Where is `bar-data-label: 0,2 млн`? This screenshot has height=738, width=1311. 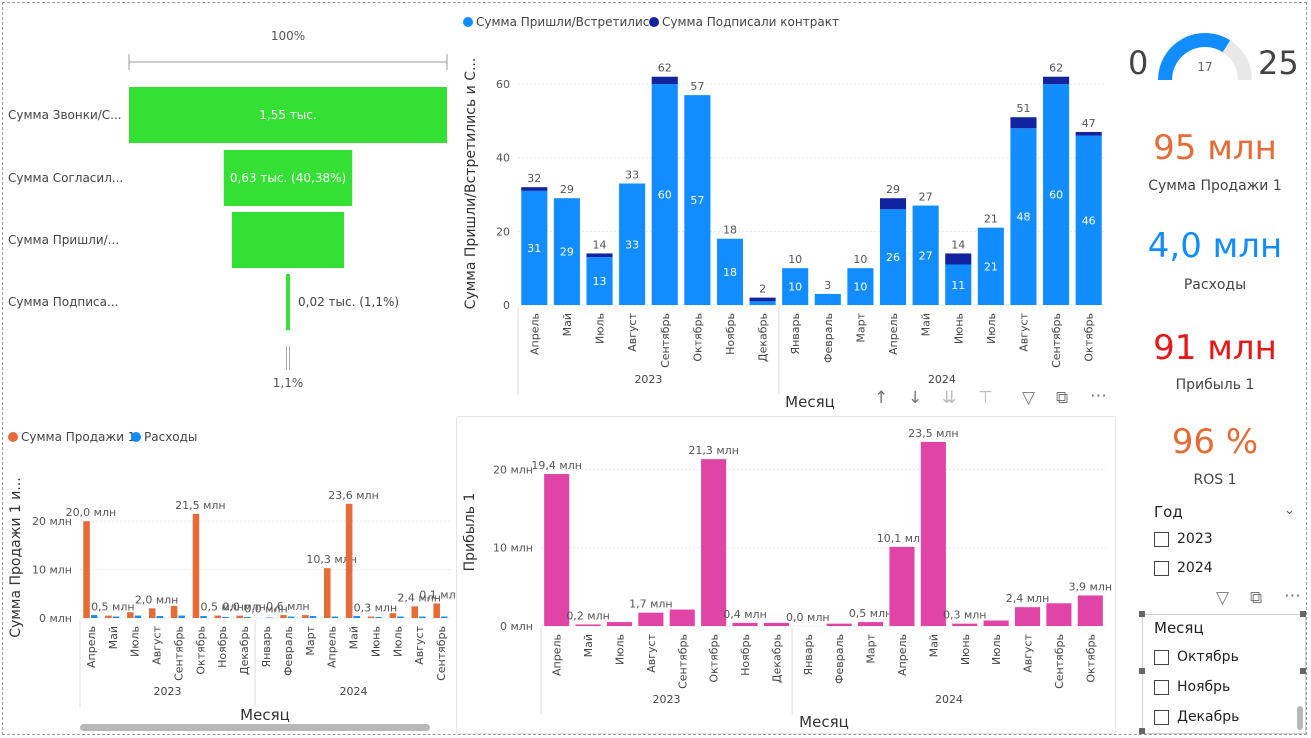 bar-data-label: 0,2 млн is located at coordinates (588, 615).